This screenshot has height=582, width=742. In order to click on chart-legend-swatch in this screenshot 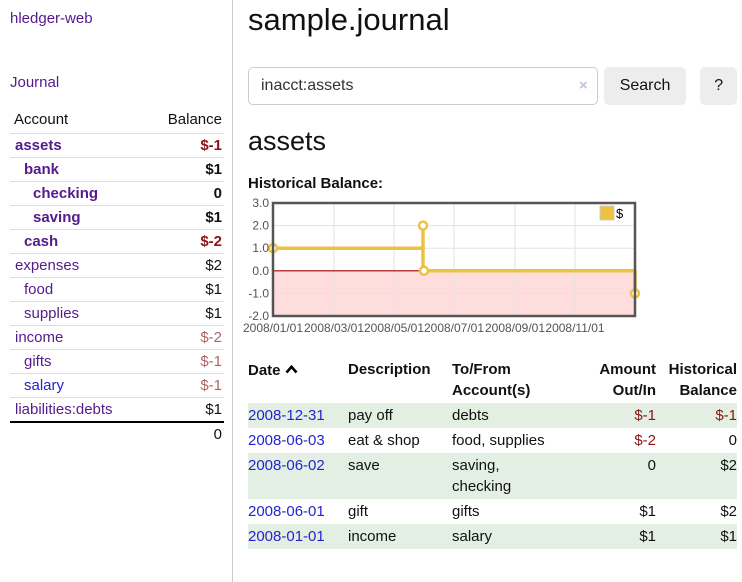, I will do `click(607, 213)`.